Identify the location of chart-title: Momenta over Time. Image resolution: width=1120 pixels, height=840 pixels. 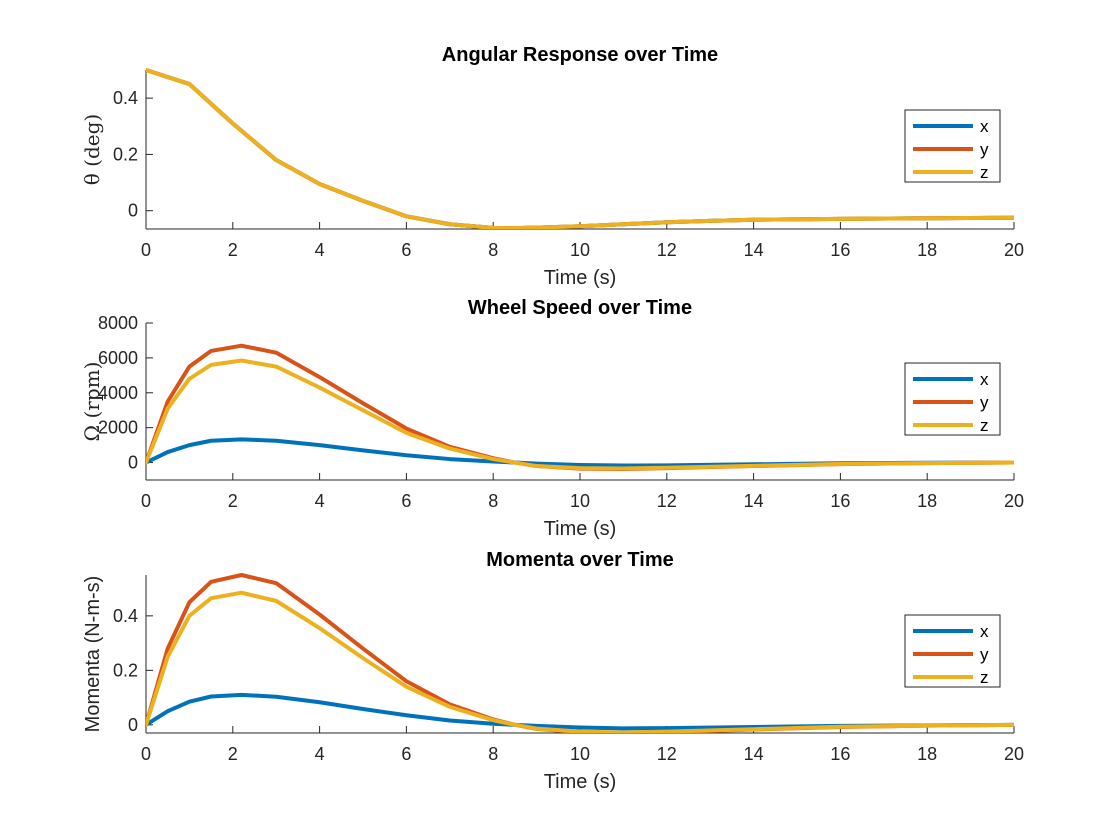
(579, 560).